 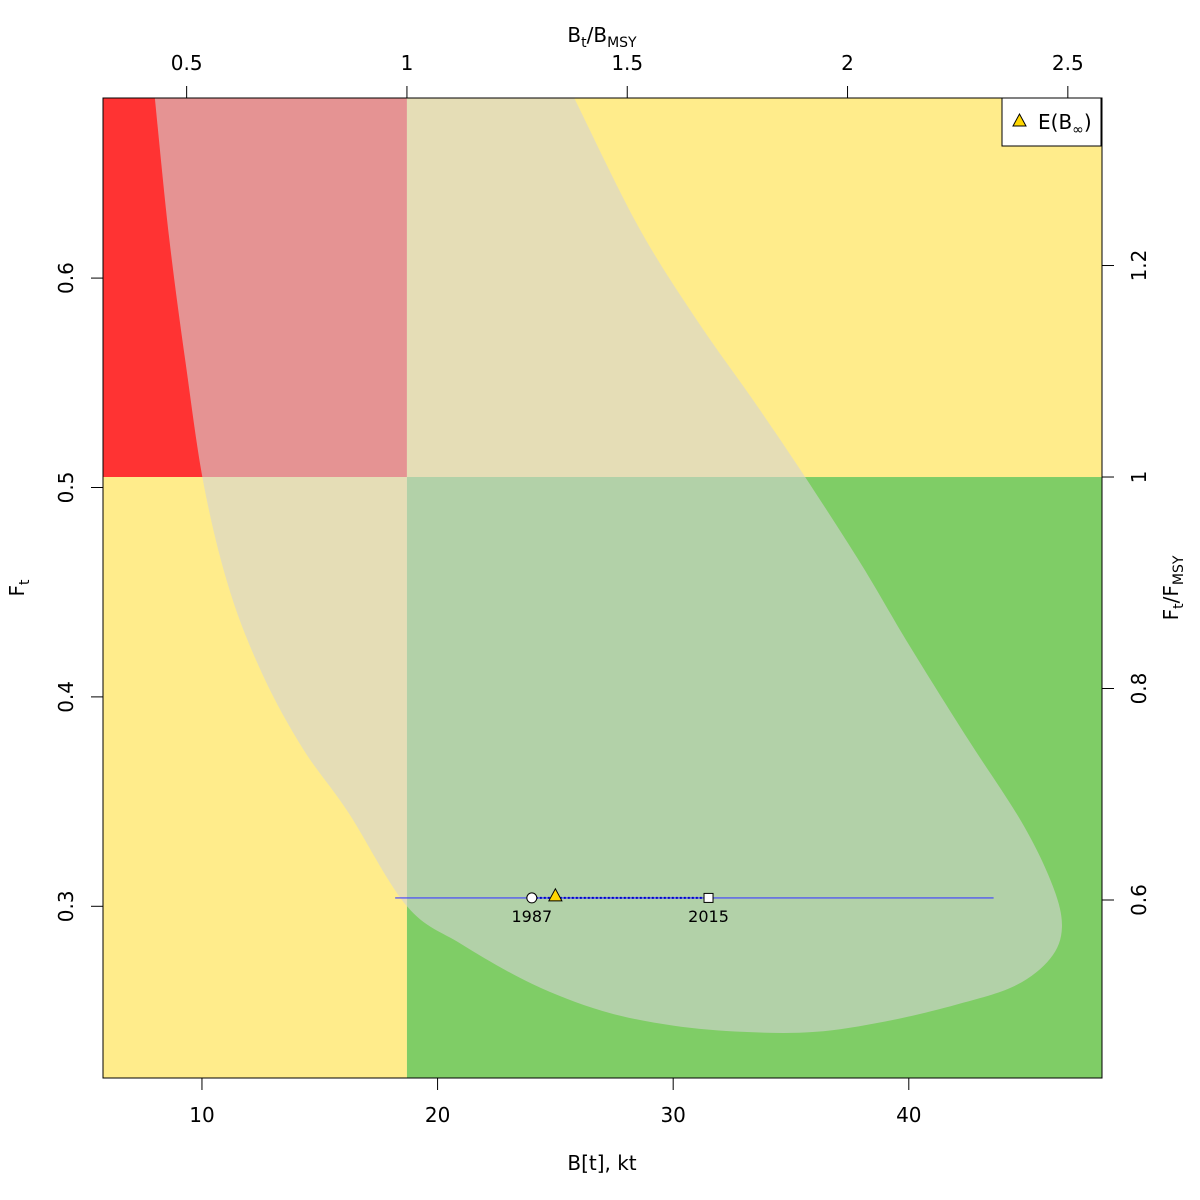 I want to click on trajectory-point-start, so click(x=532, y=898).